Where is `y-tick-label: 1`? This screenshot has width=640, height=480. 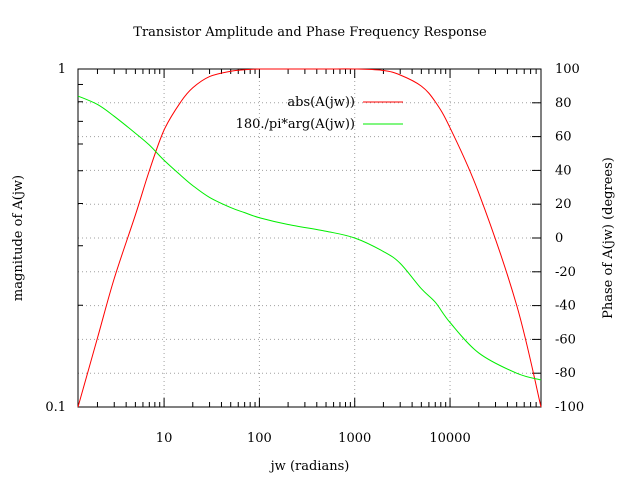 y-tick-label: 1 is located at coordinates (62, 69).